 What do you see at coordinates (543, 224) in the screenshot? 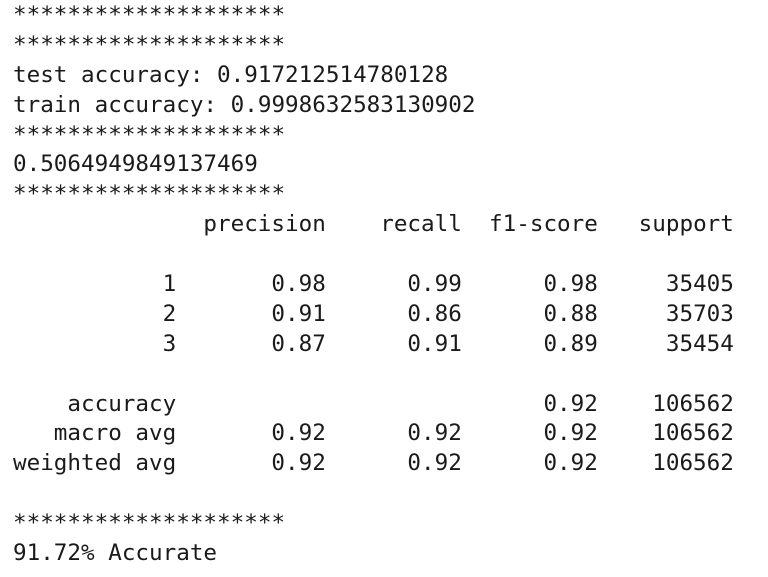
I see `header-f1-score: f1-score` at bounding box center [543, 224].